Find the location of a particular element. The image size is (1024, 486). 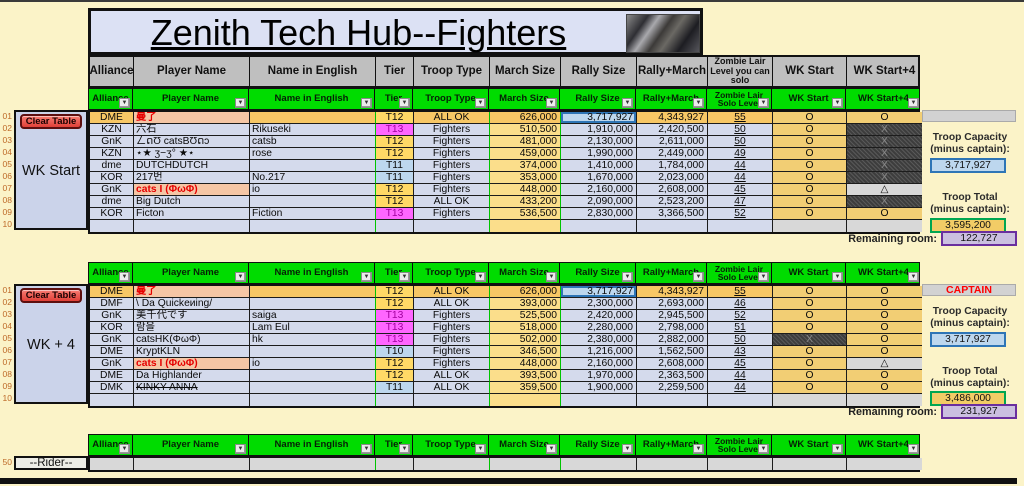

cell-player-name: catsHK(ΦωΦ) is located at coordinates (192, 340).